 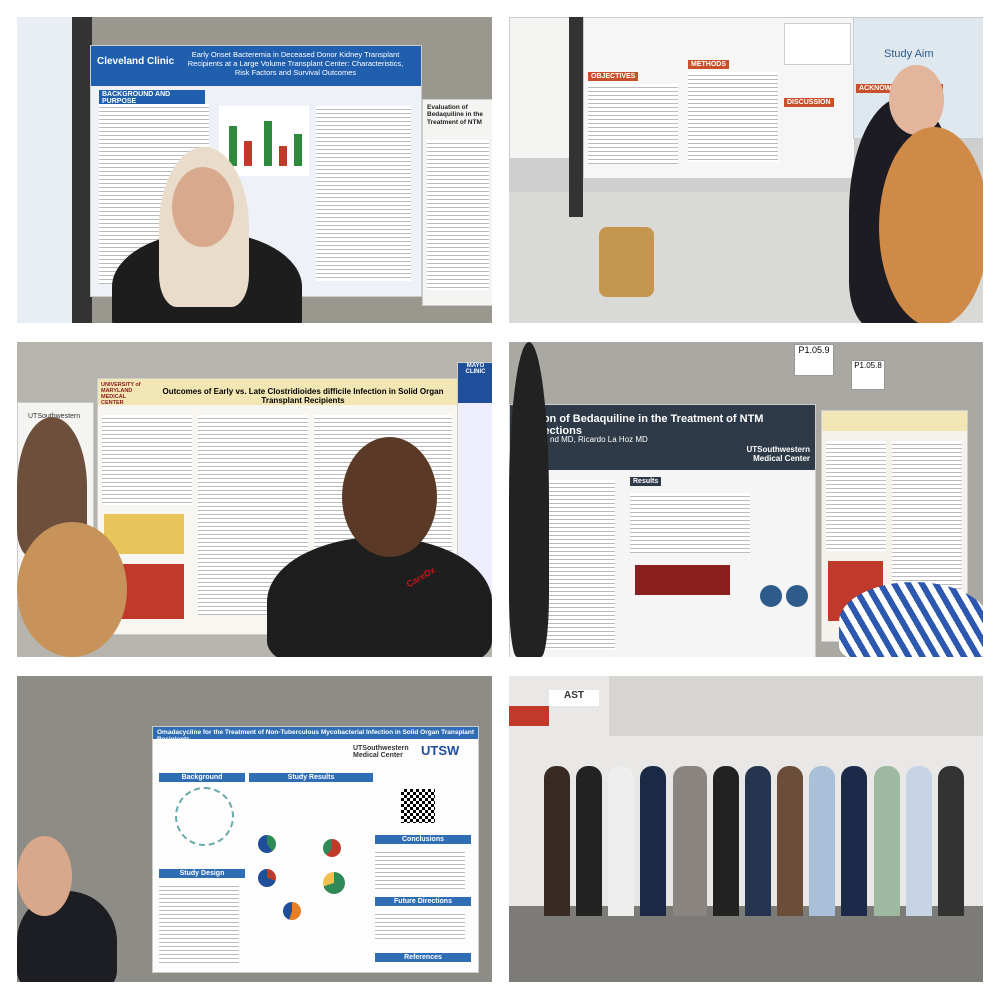 What do you see at coordinates (646, 481) in the screenshot?
I see `poster-section: Results` at bounding box center [646, 481].